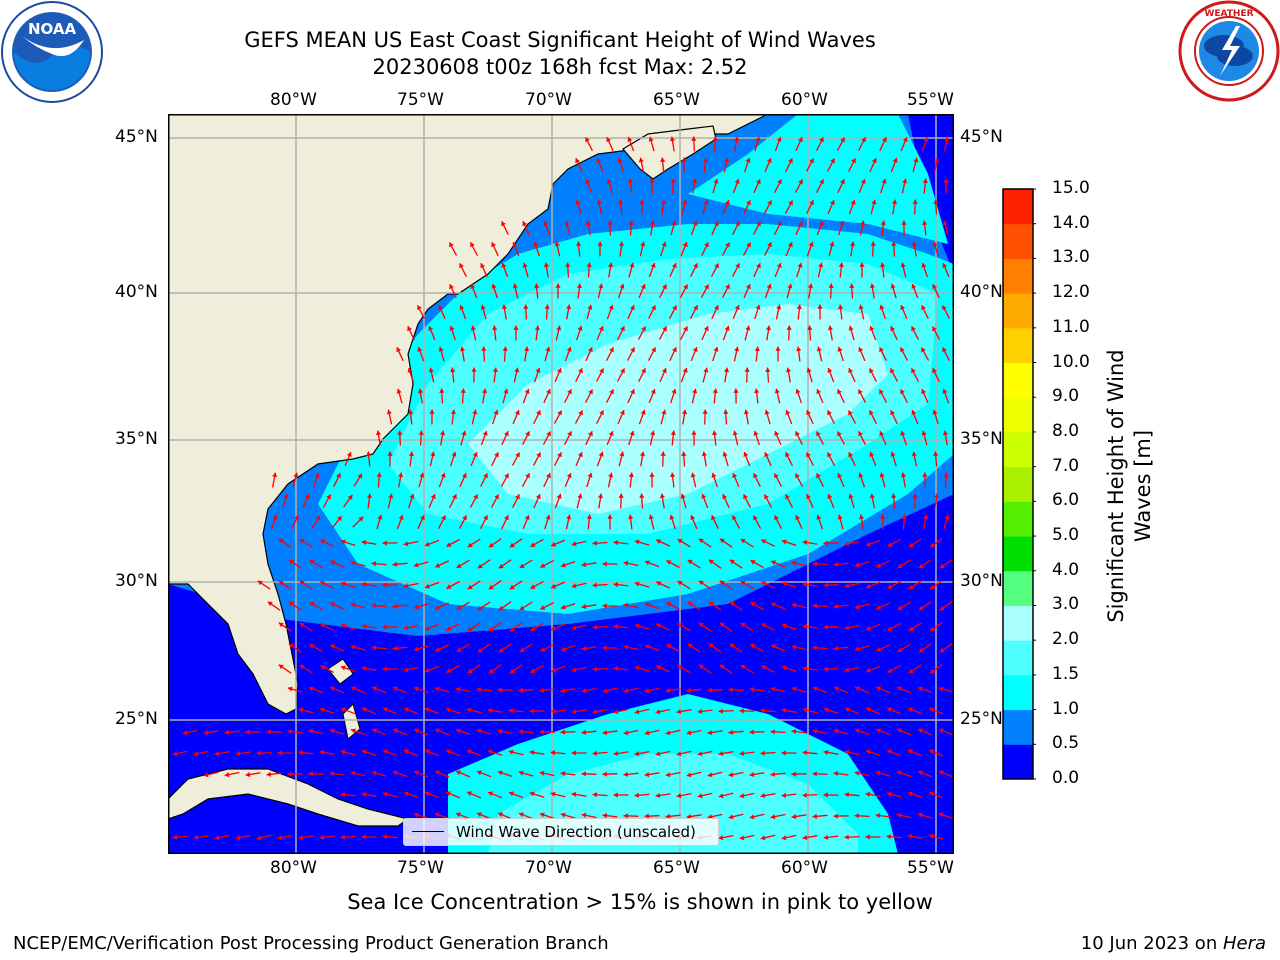 The height and width of the screenshot is (960, 1280). I want to click on colorbar-tick-label: 5.0, so click(1066, 535).